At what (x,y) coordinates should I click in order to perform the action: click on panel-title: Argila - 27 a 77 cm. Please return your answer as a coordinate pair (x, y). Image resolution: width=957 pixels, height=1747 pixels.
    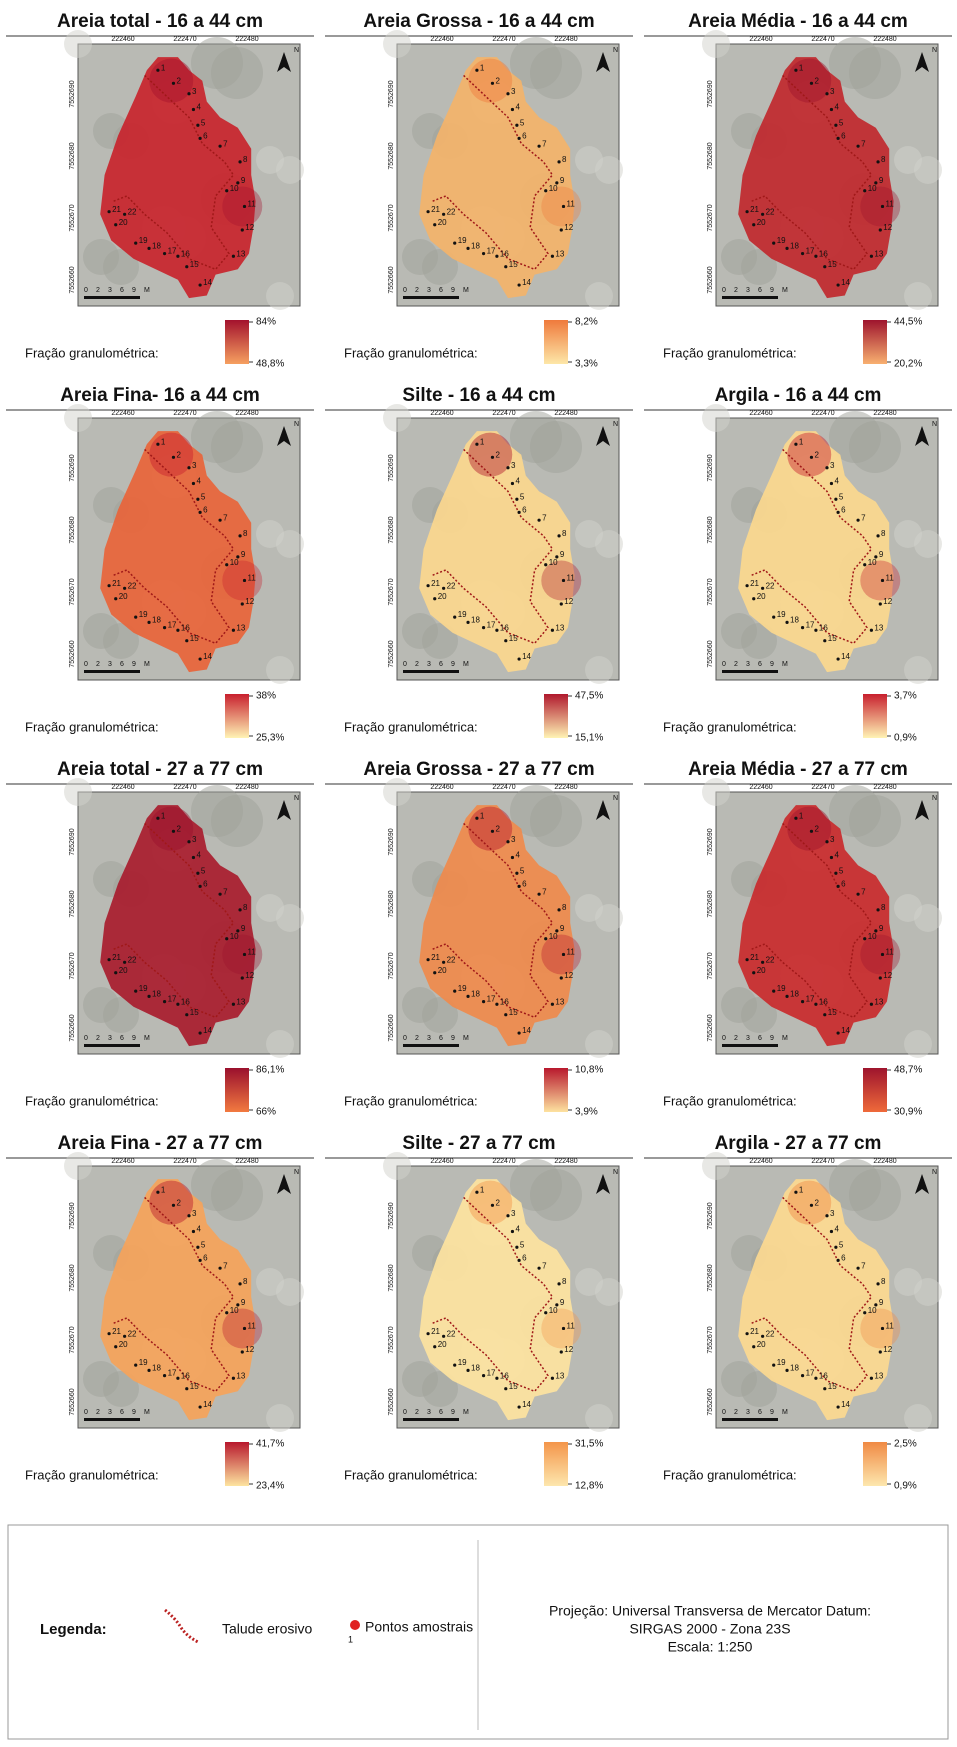
    Looking at the image, I should click on (798, 1143).